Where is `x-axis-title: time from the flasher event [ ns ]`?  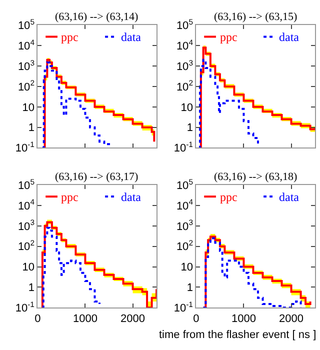 x-axis-title: time from the flasher event [ ns ] is located at coordinates (237, 335).